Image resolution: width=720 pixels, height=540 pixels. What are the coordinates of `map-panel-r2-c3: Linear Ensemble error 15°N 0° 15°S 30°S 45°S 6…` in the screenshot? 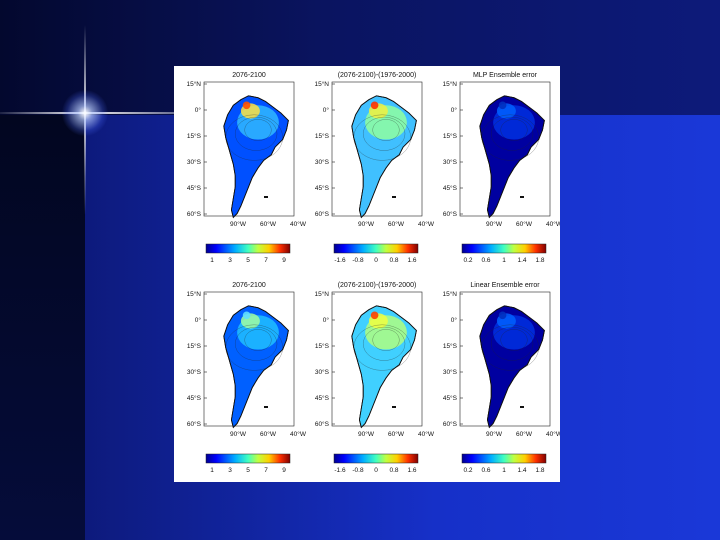 It's located at (501, 378).